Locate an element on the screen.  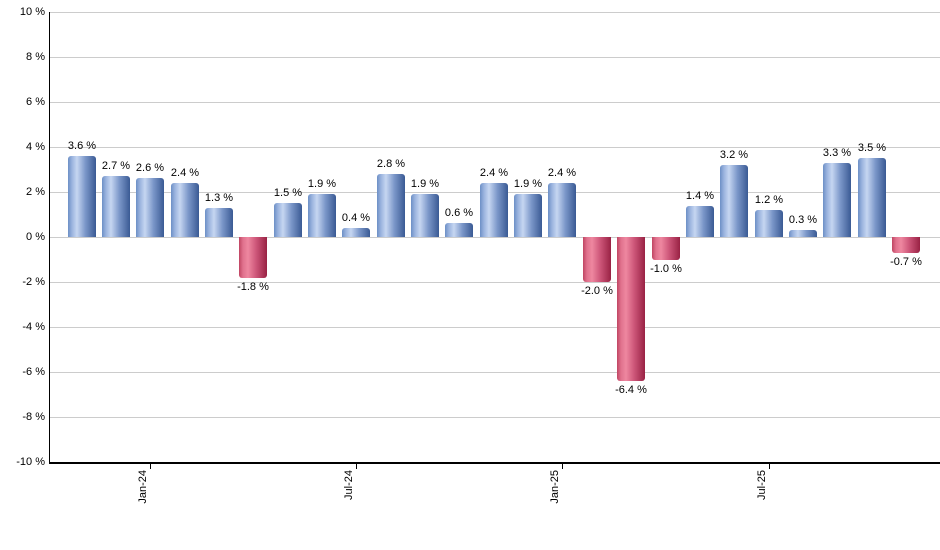
bar-value-label: 1.3 % is located at coordinates (219, 198).